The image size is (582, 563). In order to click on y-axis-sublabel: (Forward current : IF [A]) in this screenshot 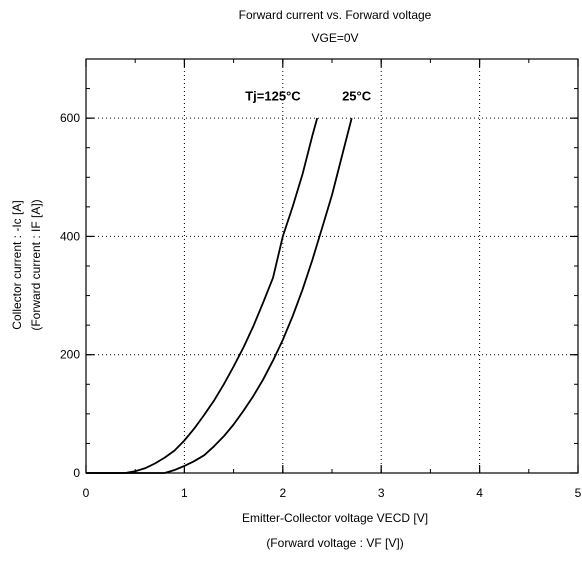, I will do `click(36, 264)`.